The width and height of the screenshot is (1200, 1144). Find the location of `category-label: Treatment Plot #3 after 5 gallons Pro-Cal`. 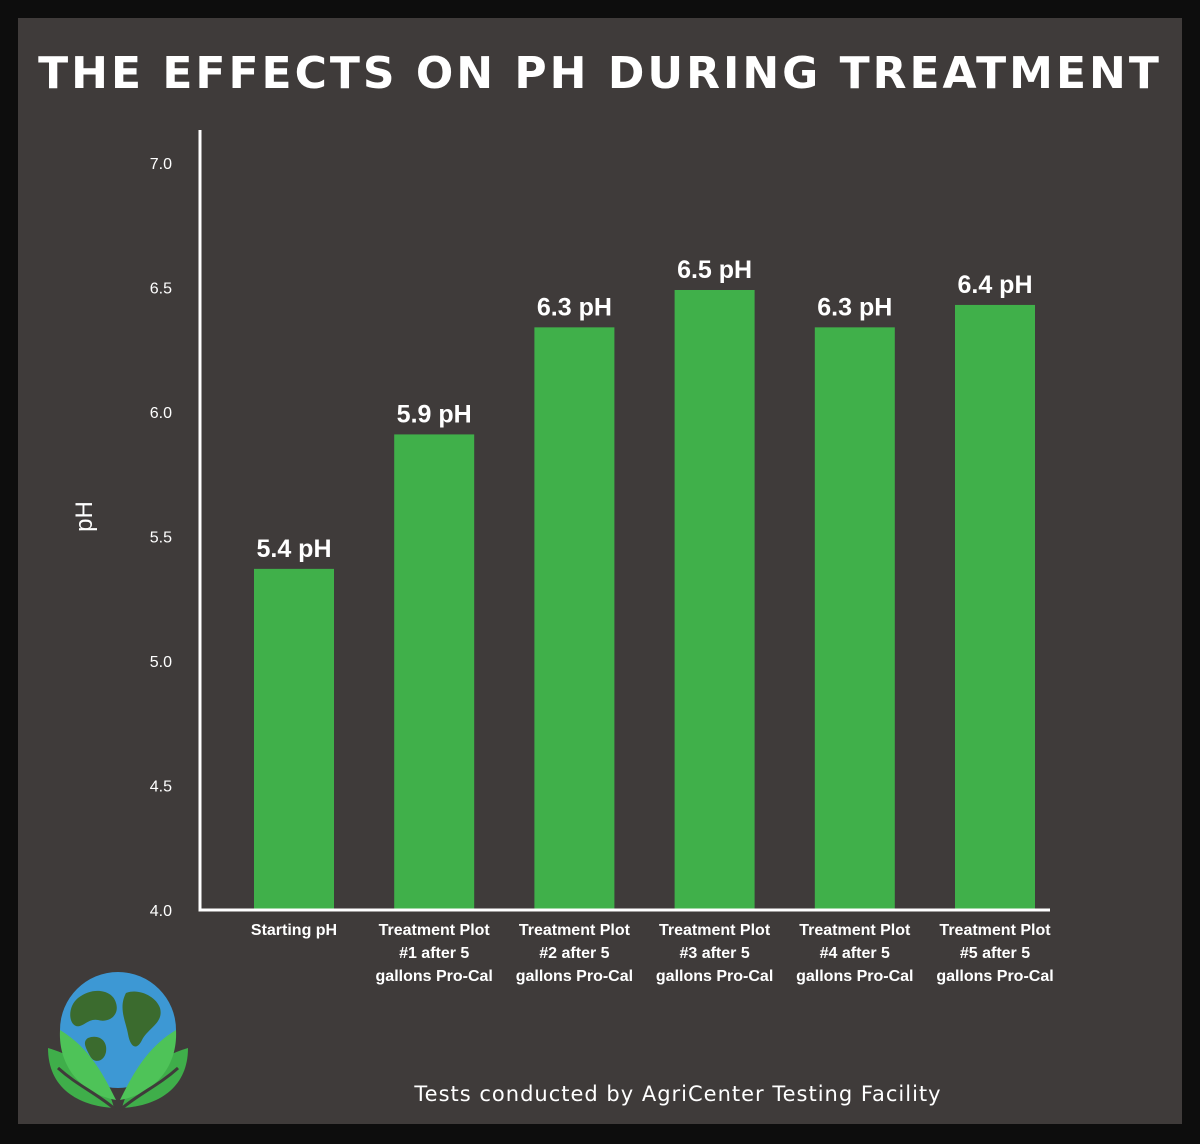

category-label: Treatment Plot #3 after 5 gallons Pro-Cal is located at coordinates (714, 953).